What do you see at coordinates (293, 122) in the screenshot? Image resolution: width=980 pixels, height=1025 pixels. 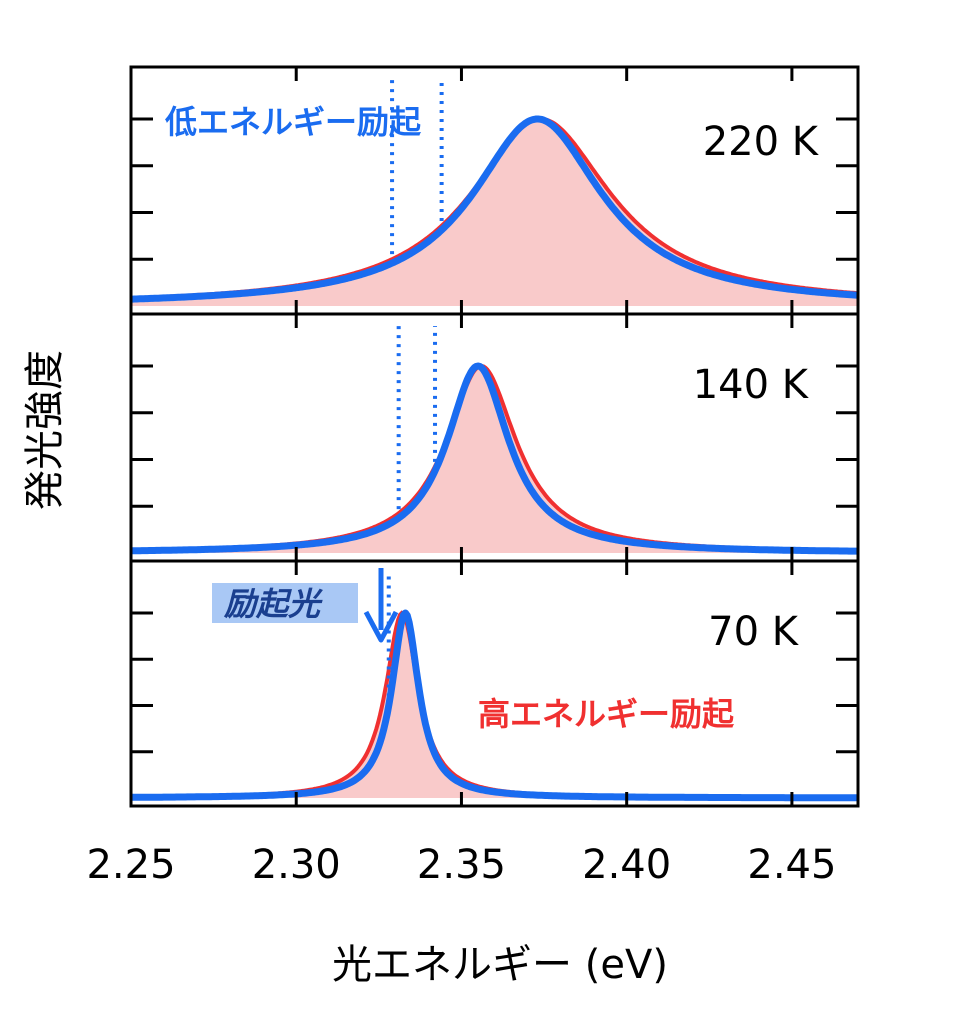 I see `legend-low-energy-excitation: 低エネルギー励起` at bounding box center [293, 122].